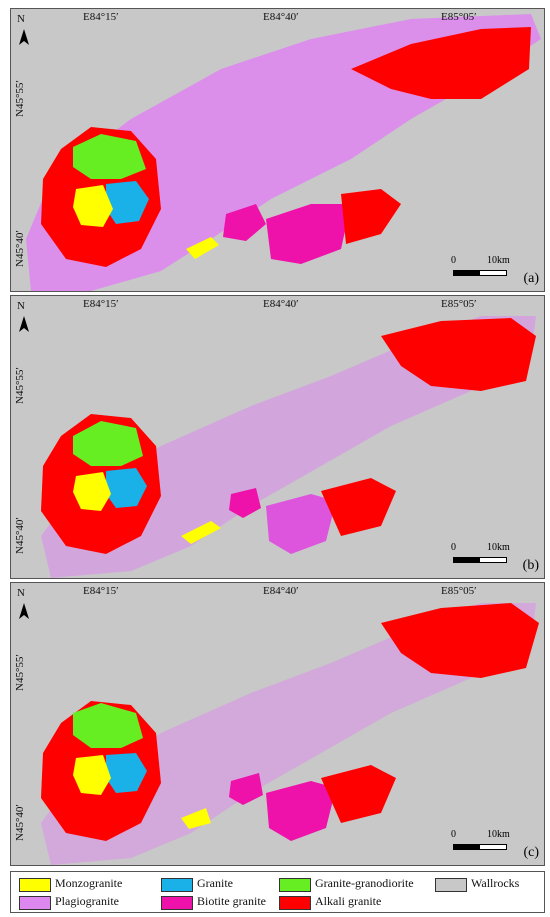 This screenshot has width=550, height=917. I want to click on legend-label: Monzogranite, so click(89, 883).